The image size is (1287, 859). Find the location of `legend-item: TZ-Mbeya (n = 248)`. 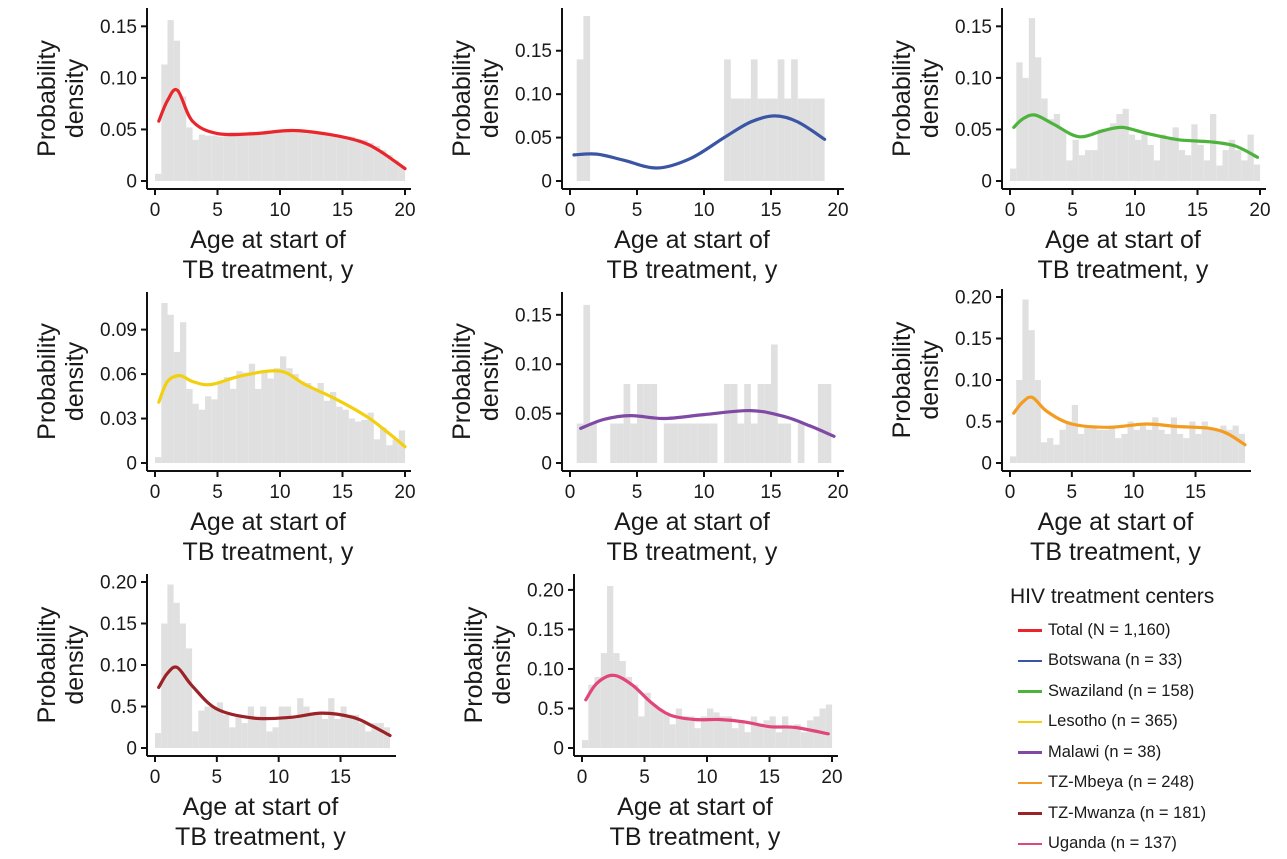

legend-item: TZ-Mbeya (n = 248) is located at coordinates (1145, 783).